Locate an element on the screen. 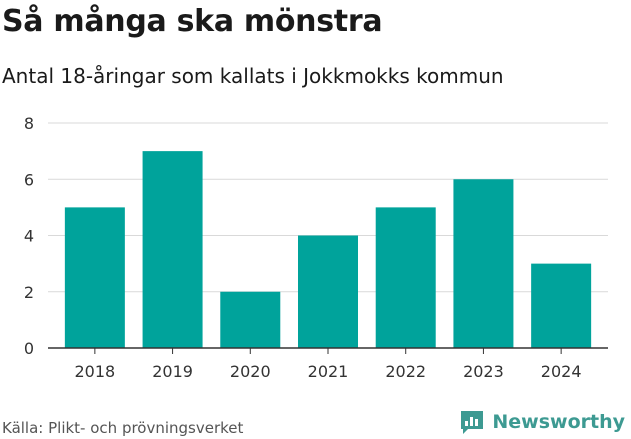 The height and width of the screenshot is (439, 631). x-tick-label: 2024 is located at coordinates (561, 371).